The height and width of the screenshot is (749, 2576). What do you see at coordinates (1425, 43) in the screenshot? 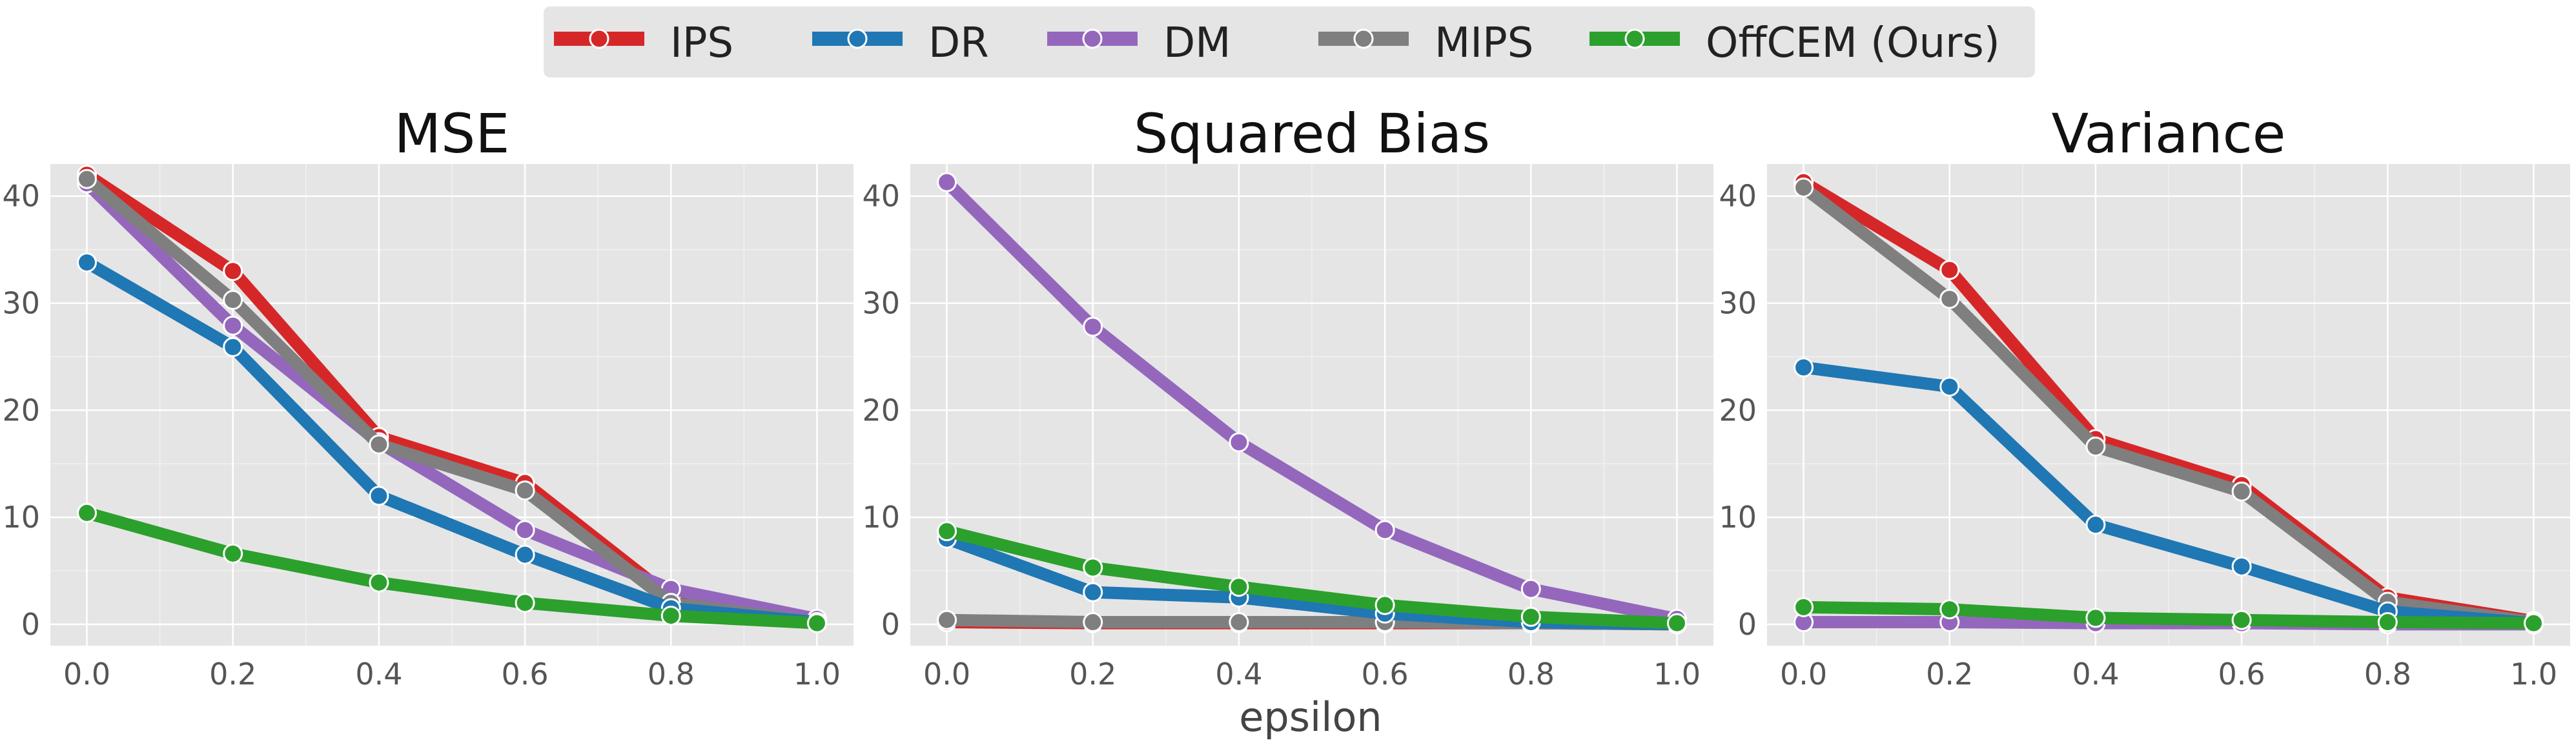
I see `legend-item-mips: MIPS` at bounding box center [1425, 43].